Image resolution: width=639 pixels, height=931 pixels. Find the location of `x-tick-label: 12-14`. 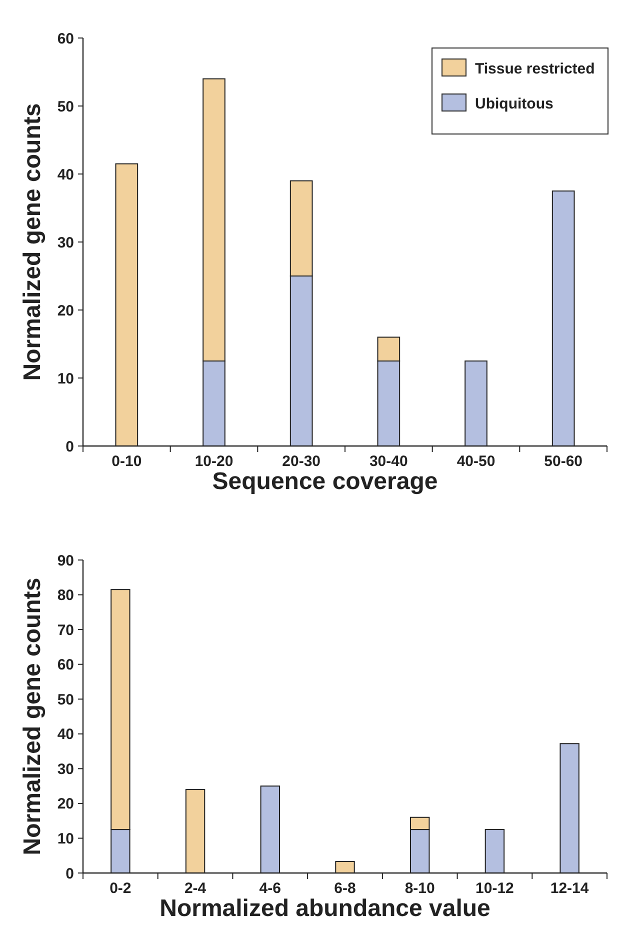

x-tick-label: 12-14 is located at coordinates (570, 888).